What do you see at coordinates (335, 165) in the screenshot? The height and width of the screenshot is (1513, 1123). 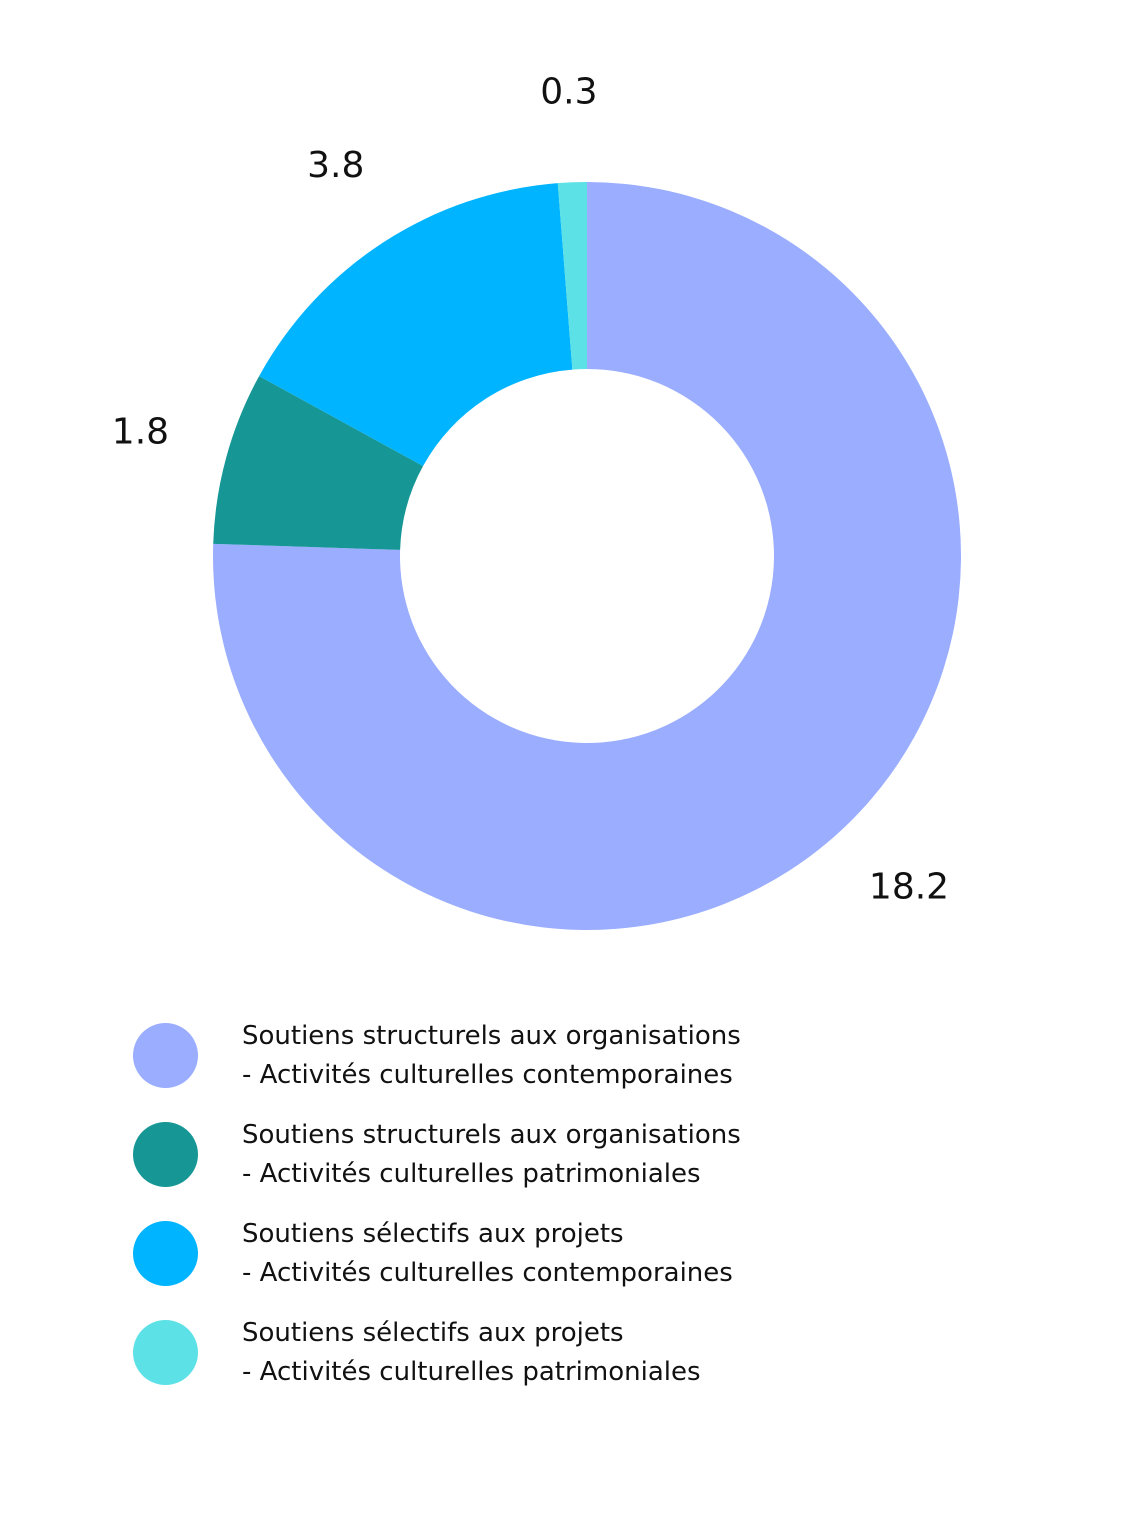 I see `data-label: 3.8` at bounding box center [335, 165].